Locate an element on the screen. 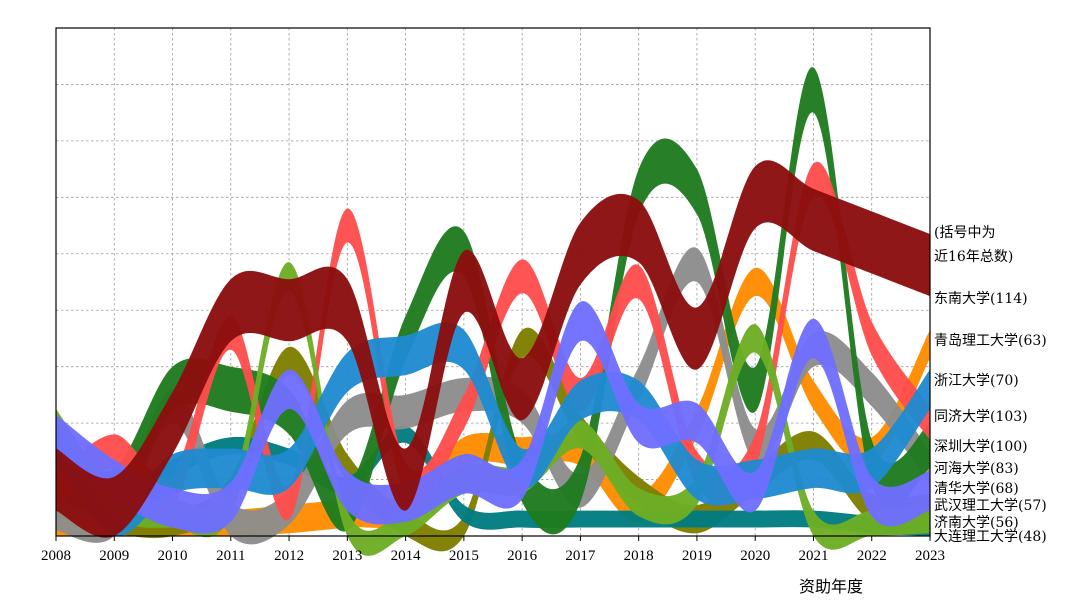 The height and width of the screenshot is (606, 1080). note-line-1: (括号中为 is located at coordinates (964, 233).